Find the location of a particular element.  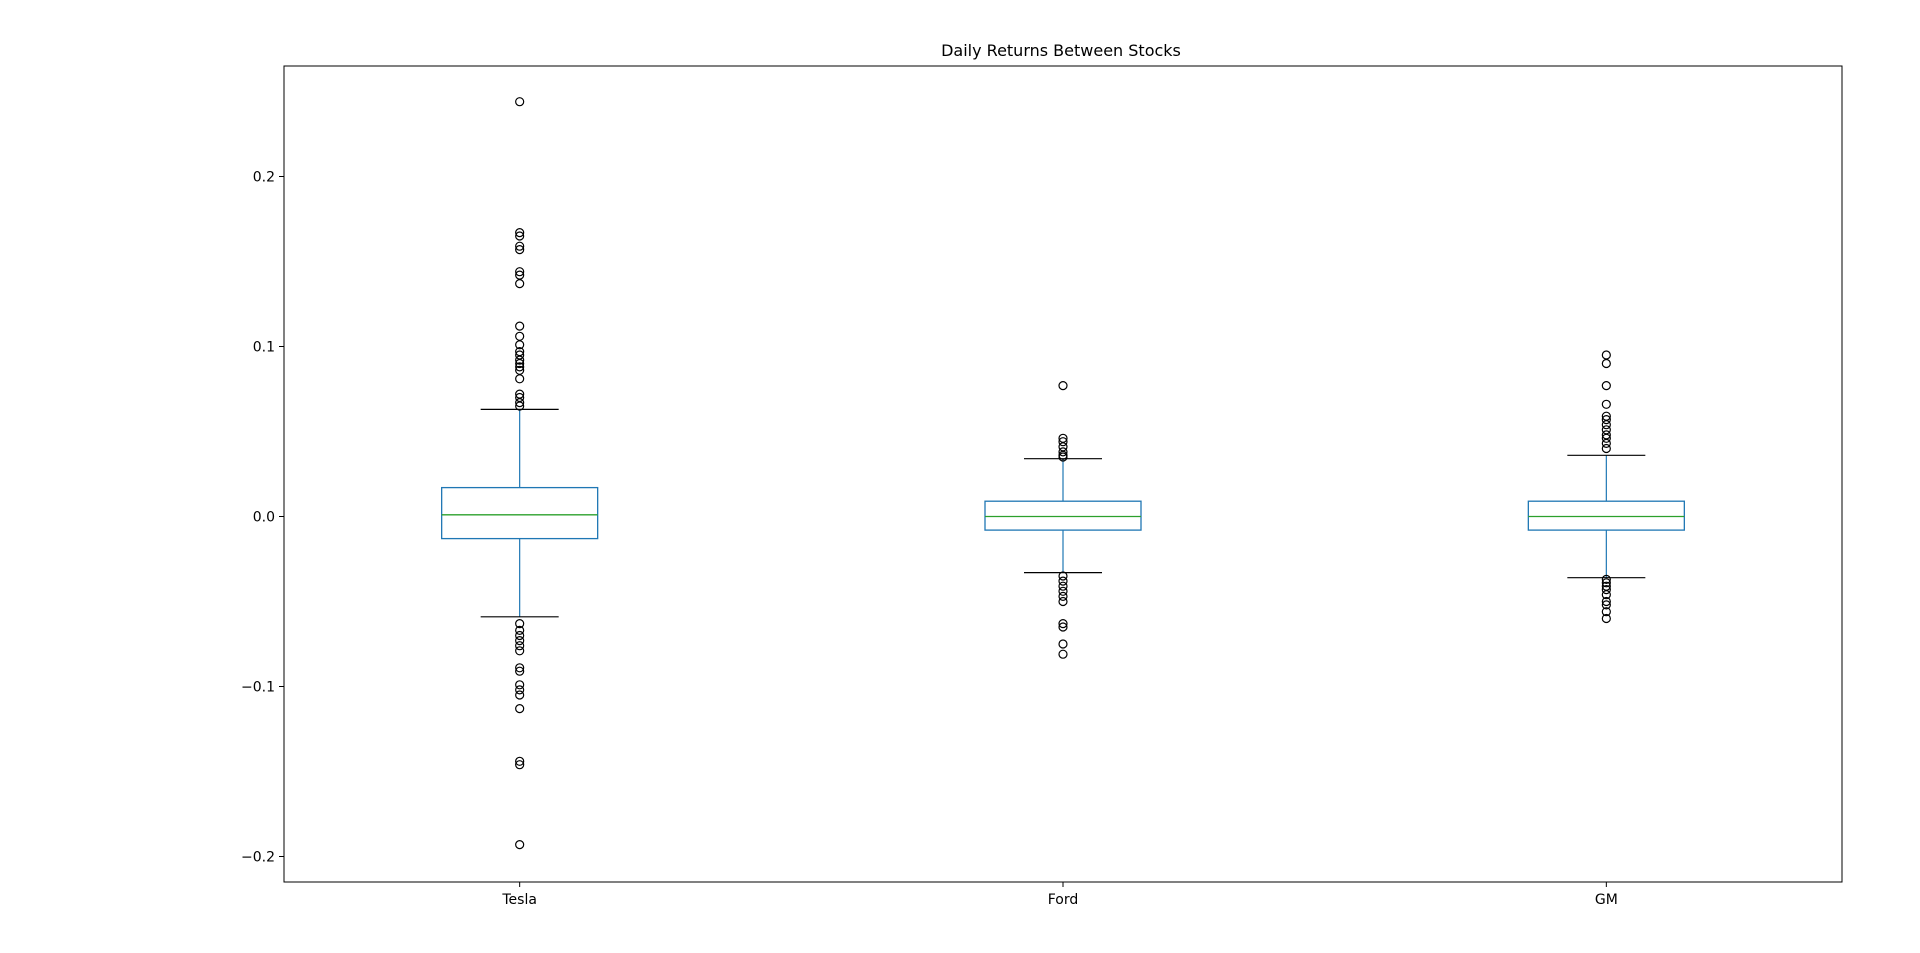

chart-title: Daily Returns Between Stocks is located at coordinates (1061, 50).